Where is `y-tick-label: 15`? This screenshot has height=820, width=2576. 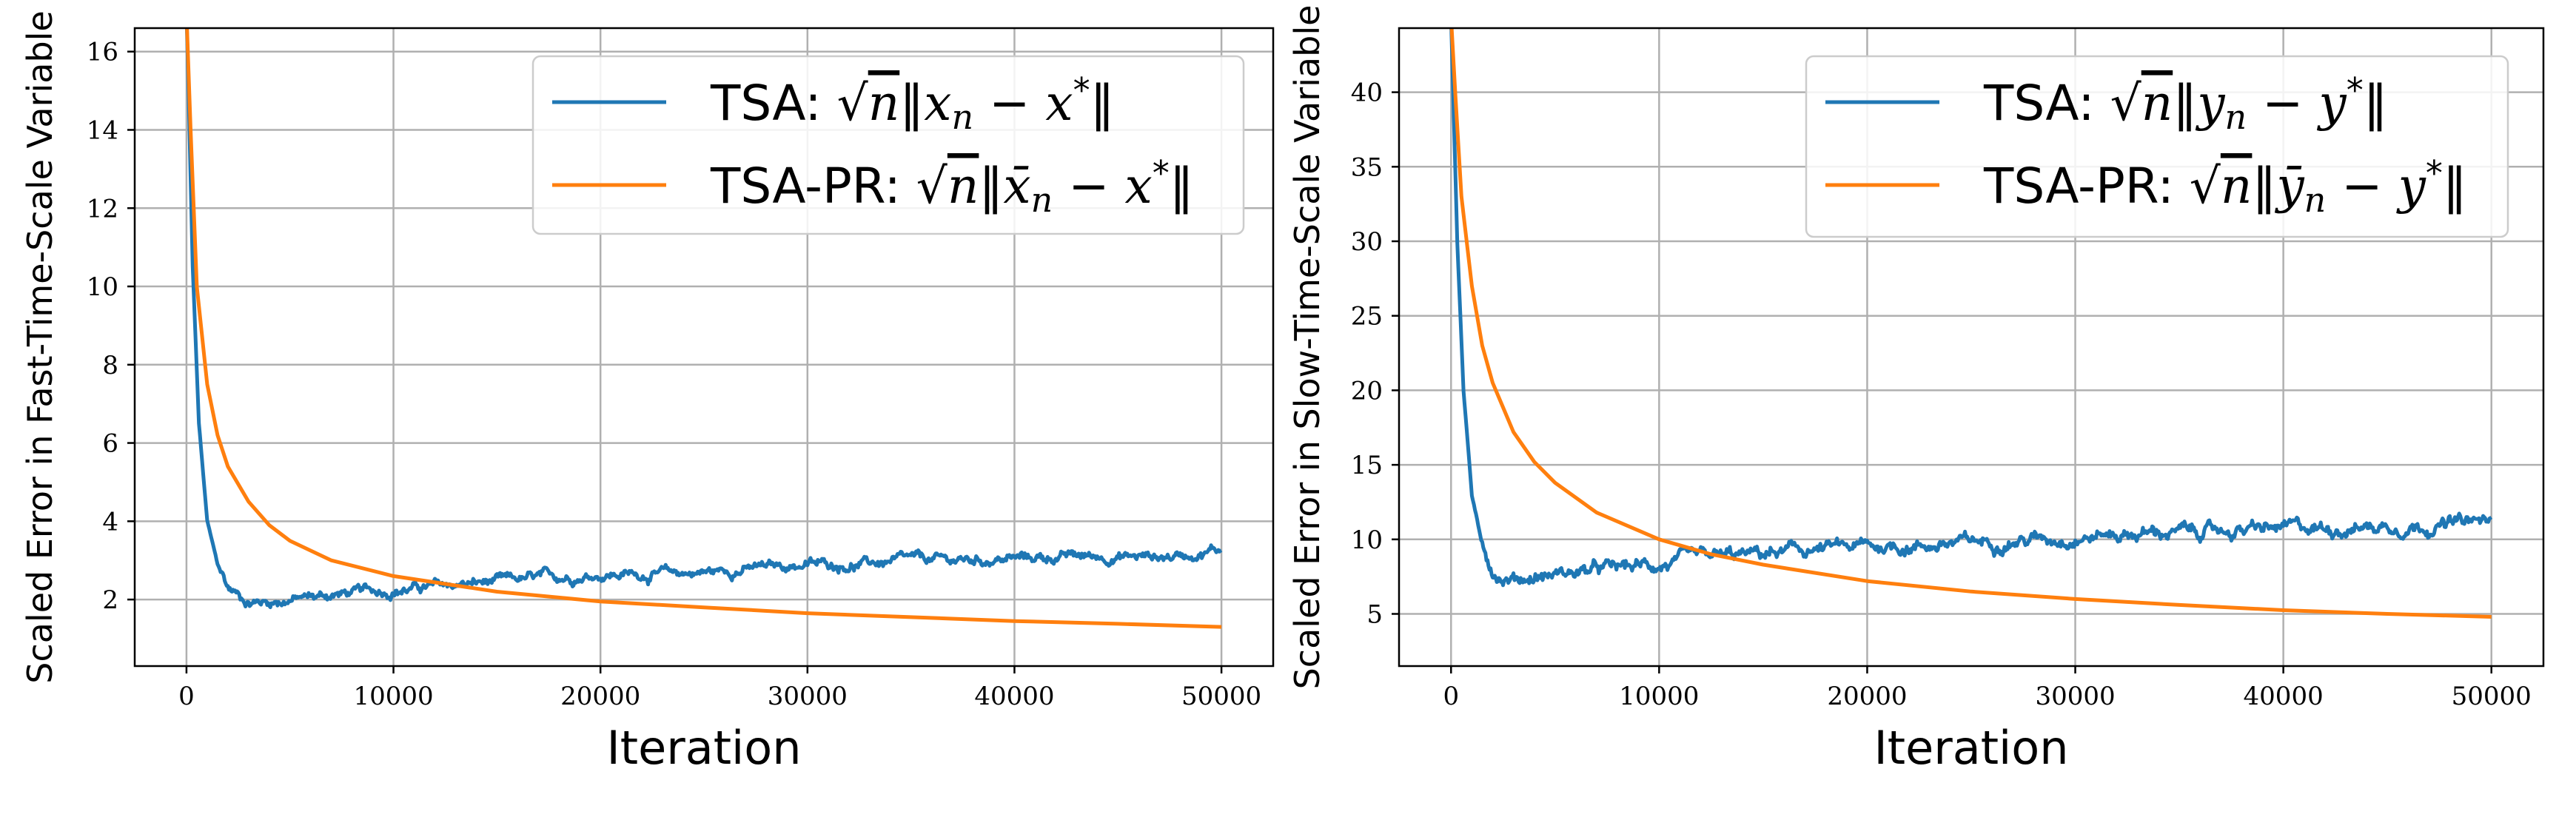 y-tick-label: 15 is located at coordinates (1367, 465).